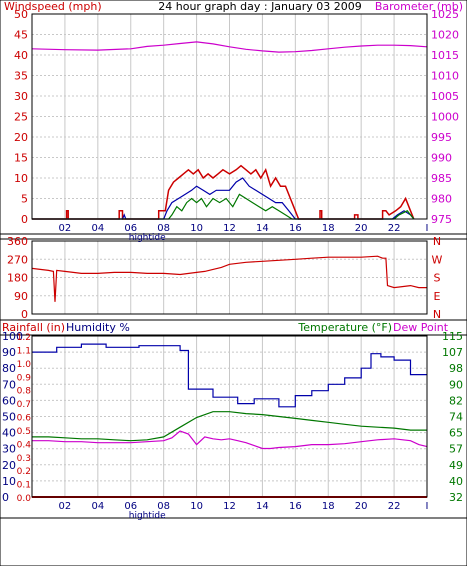 The width and height of the screenshot is (467, 570). What do you see at coordinates (262, 506) in the screenshot?
I see `climate-x-tick-label: 14` at bounding box center [262, 506].